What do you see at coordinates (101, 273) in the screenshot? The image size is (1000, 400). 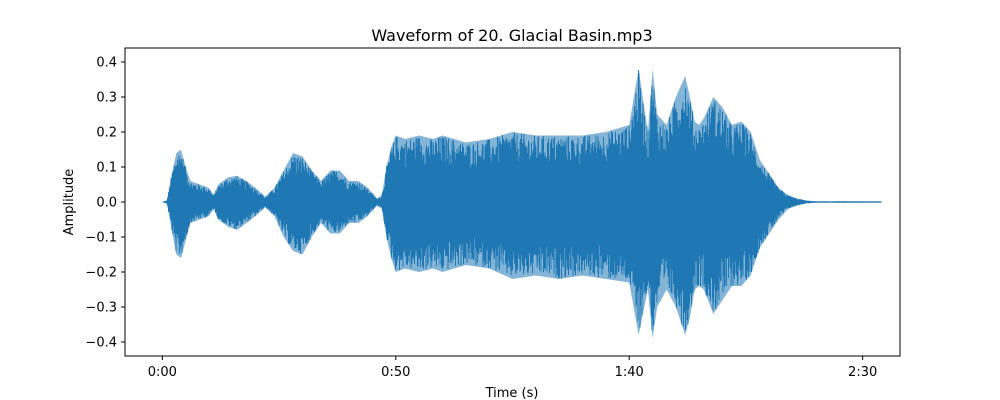 I see `y-tick-label: −0.2` at bounding box center [101, 273].